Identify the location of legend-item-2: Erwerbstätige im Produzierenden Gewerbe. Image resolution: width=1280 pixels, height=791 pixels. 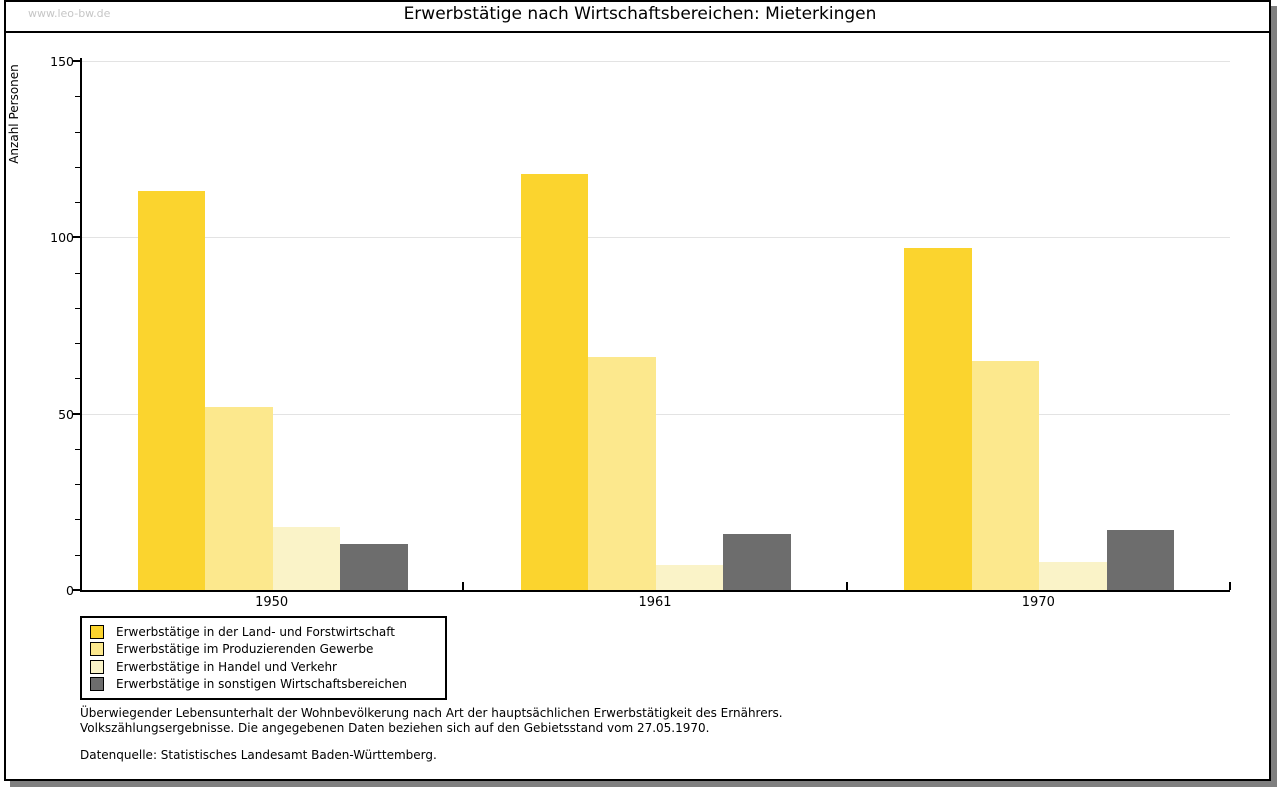
(263, 649).